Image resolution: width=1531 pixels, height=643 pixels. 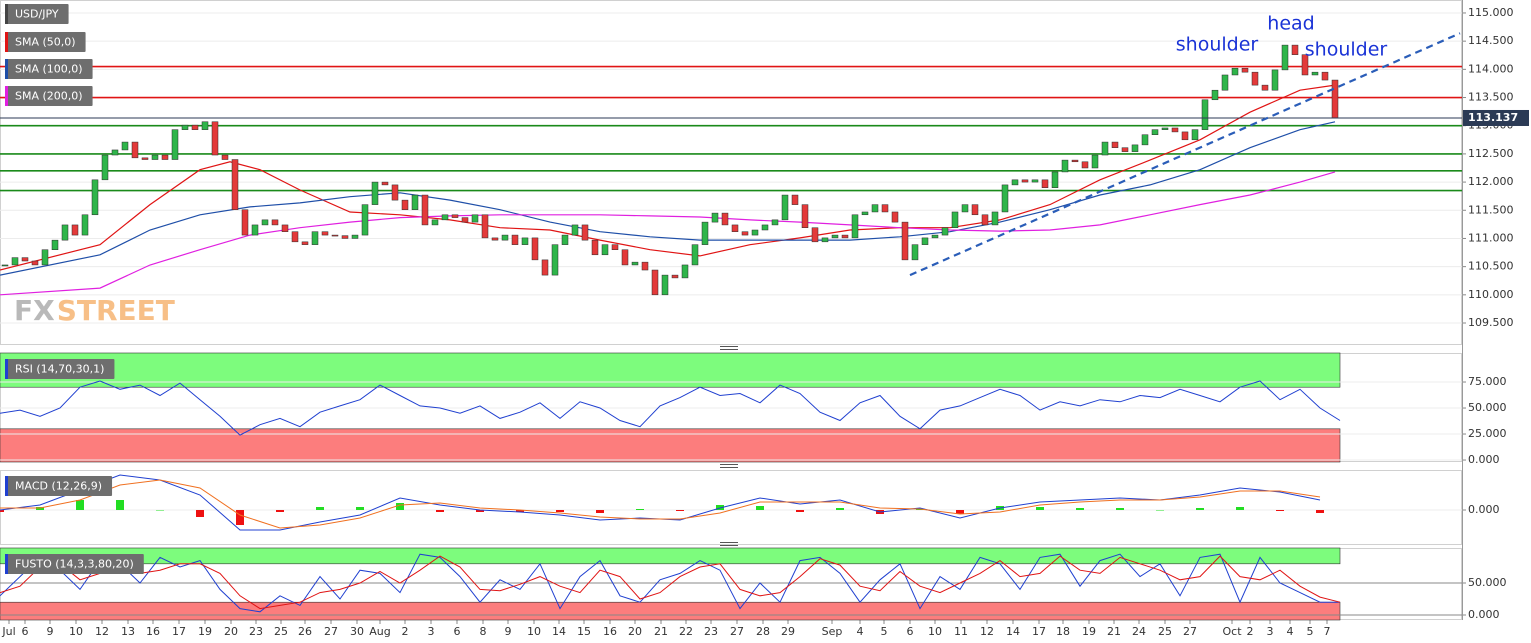 I want to click on x-tick-label: 10, so click(x=534, y=631).